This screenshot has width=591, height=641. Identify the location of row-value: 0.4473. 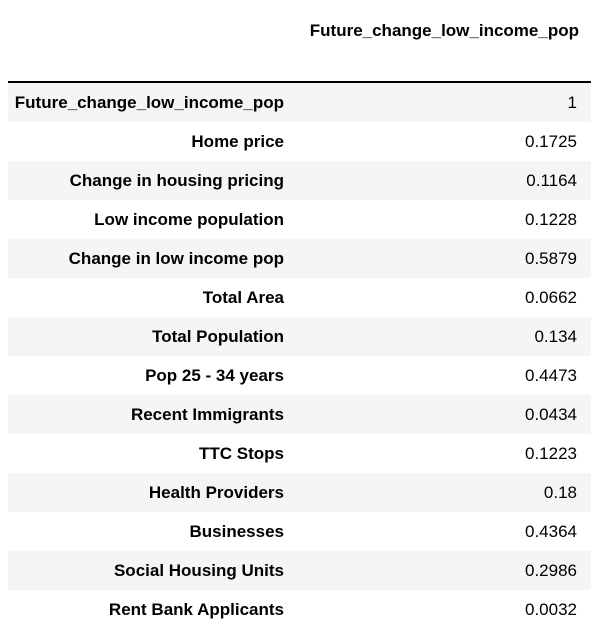
(551, 375).